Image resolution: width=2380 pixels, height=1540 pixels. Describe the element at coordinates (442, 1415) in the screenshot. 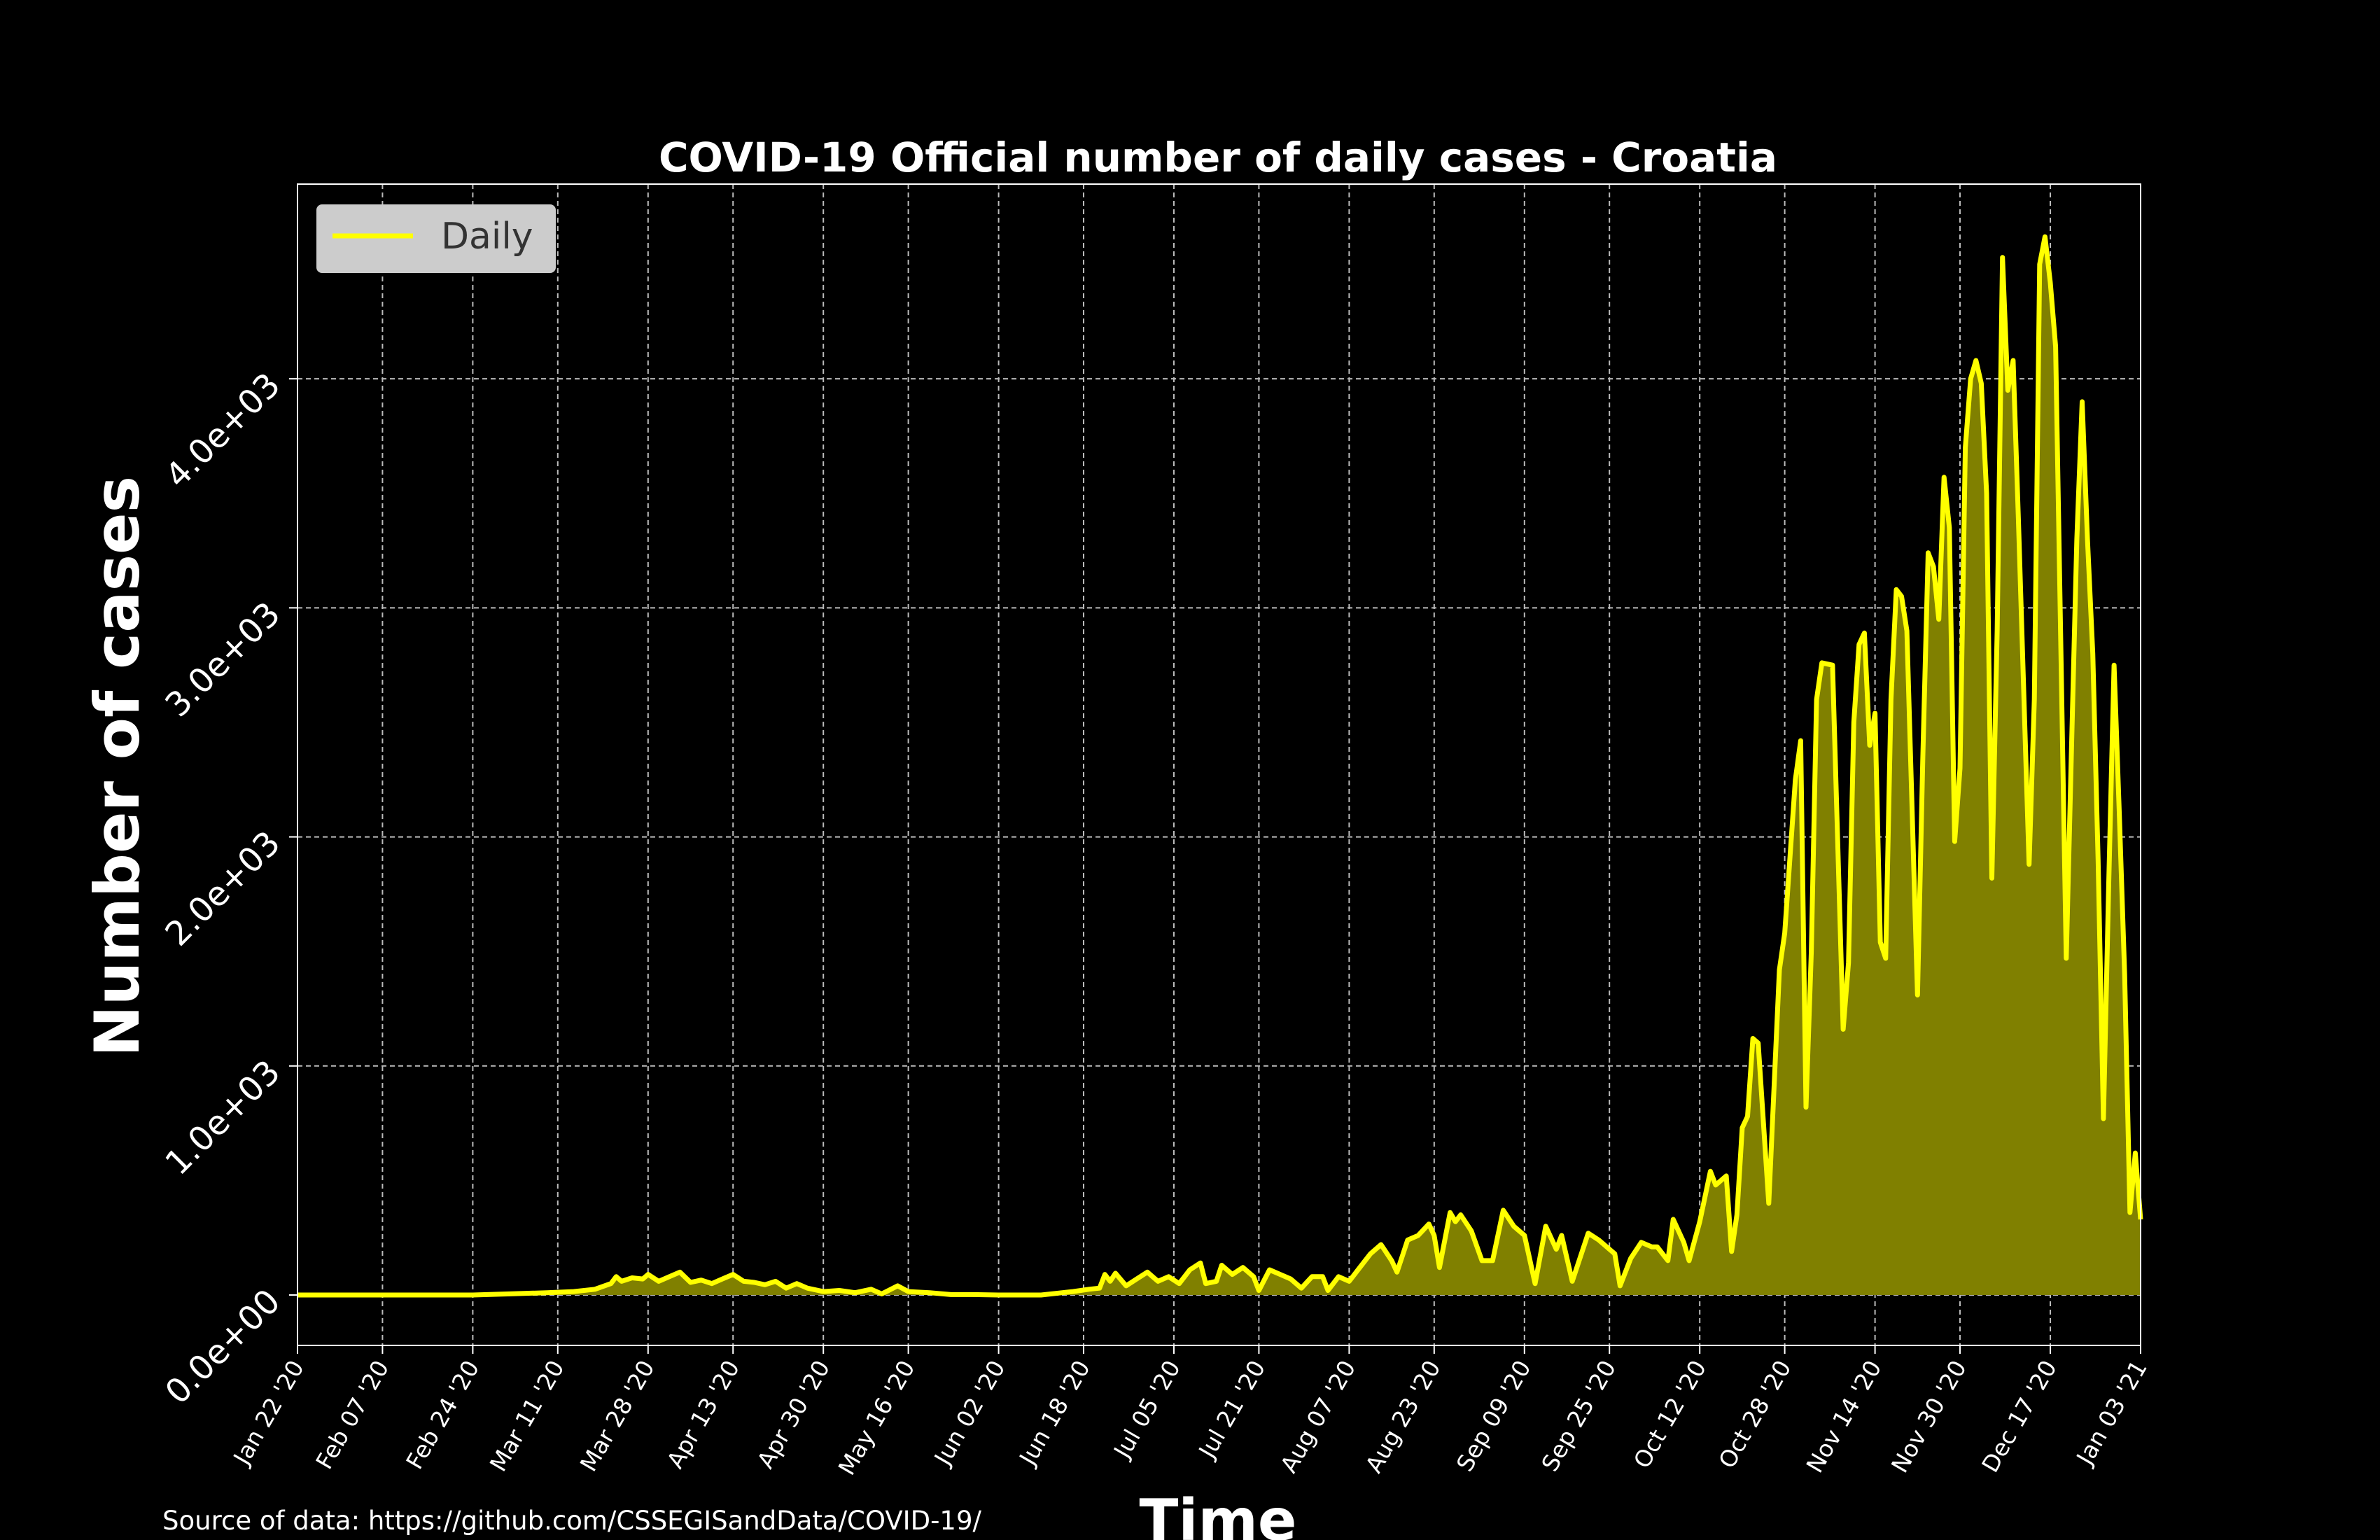

I see `x-tick-label: Feb 24 '20` at that location.